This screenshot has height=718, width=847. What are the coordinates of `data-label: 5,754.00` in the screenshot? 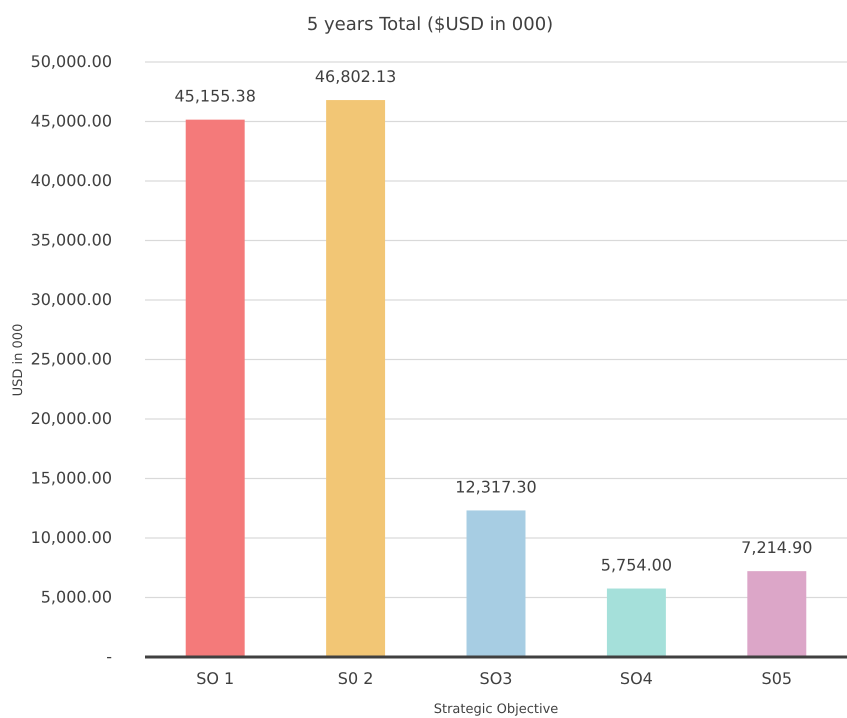 It's located at (636, 565).